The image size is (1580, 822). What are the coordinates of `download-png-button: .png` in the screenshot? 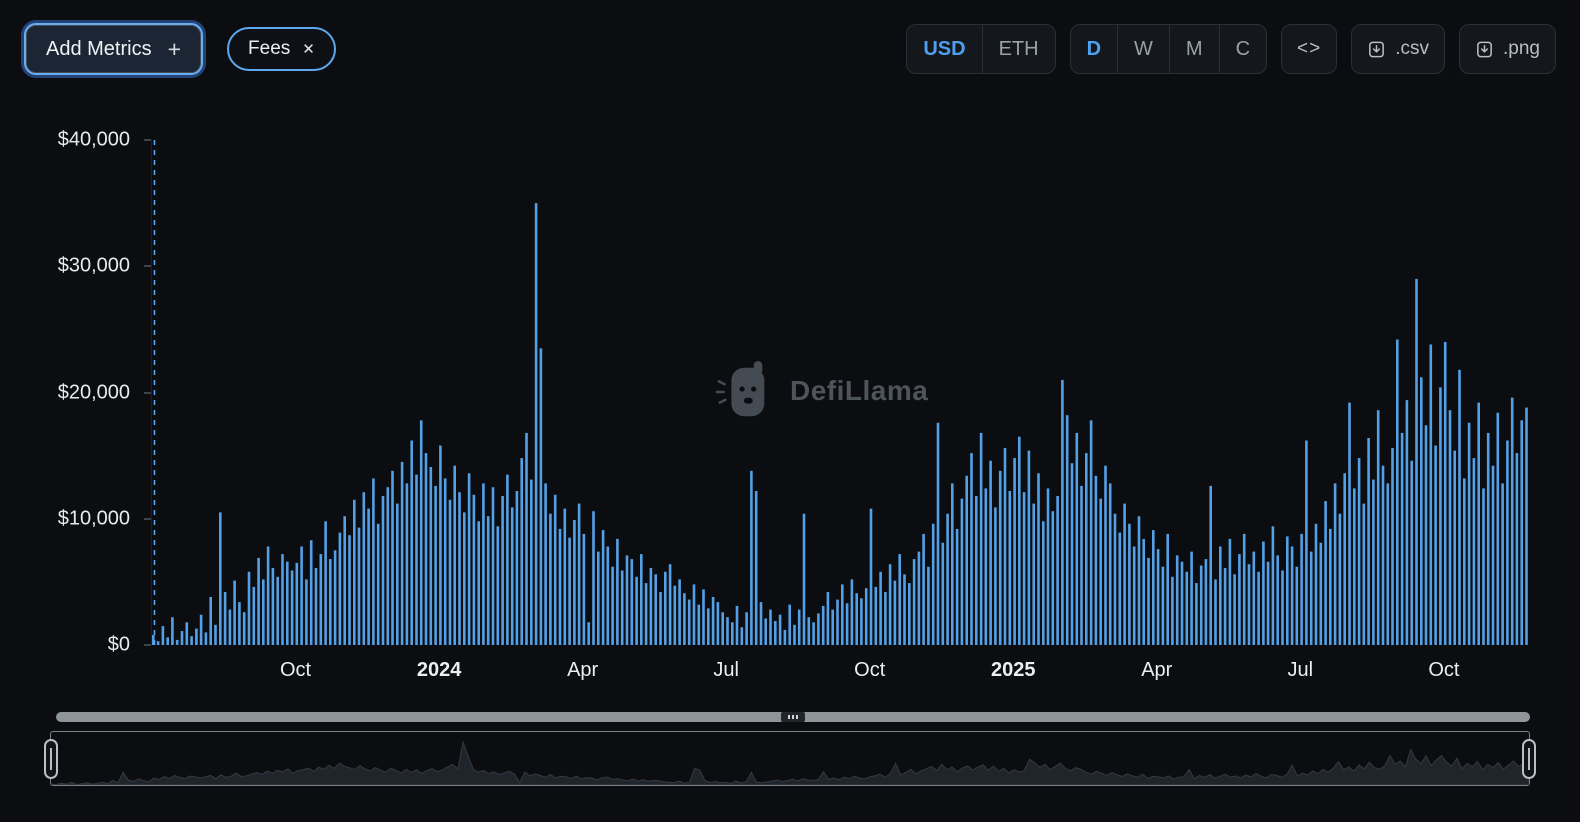 It's located at (1507, 49).